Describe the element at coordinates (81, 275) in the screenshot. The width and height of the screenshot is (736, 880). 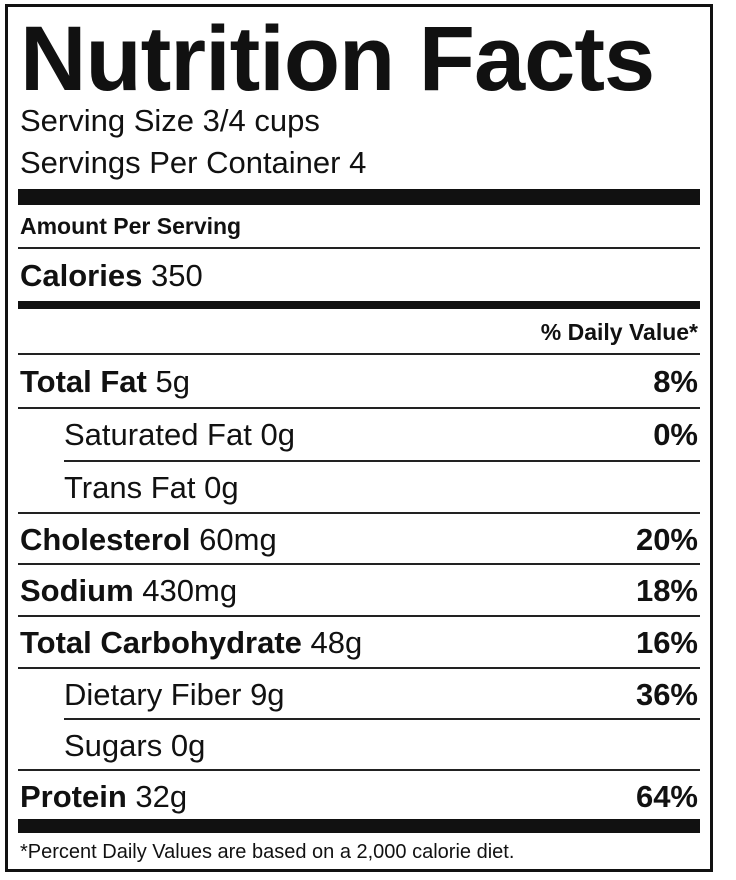
I see `calories-label: Calories` at that location.